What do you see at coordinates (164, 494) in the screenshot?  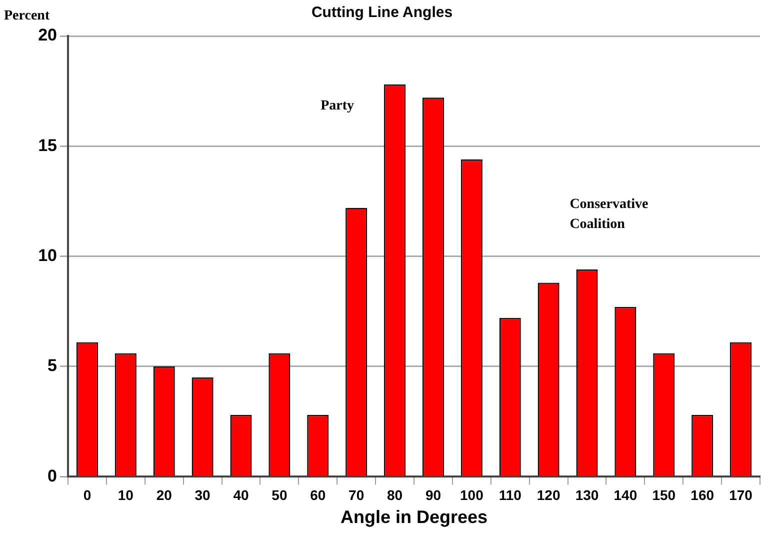 I see `x-tick-label: 20` at bounding box center [164, 494].